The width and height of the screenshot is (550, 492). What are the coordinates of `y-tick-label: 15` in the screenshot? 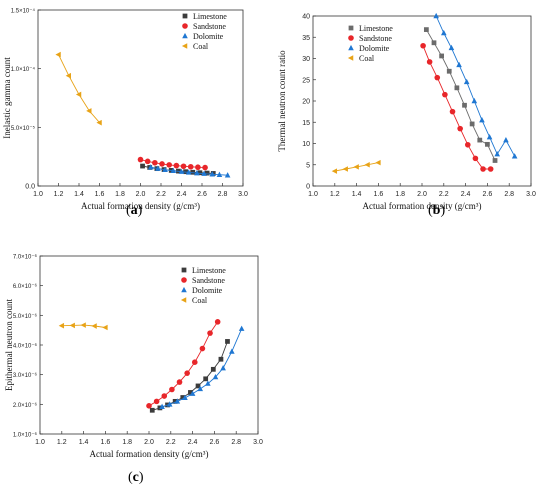 It's located at (306, 123).